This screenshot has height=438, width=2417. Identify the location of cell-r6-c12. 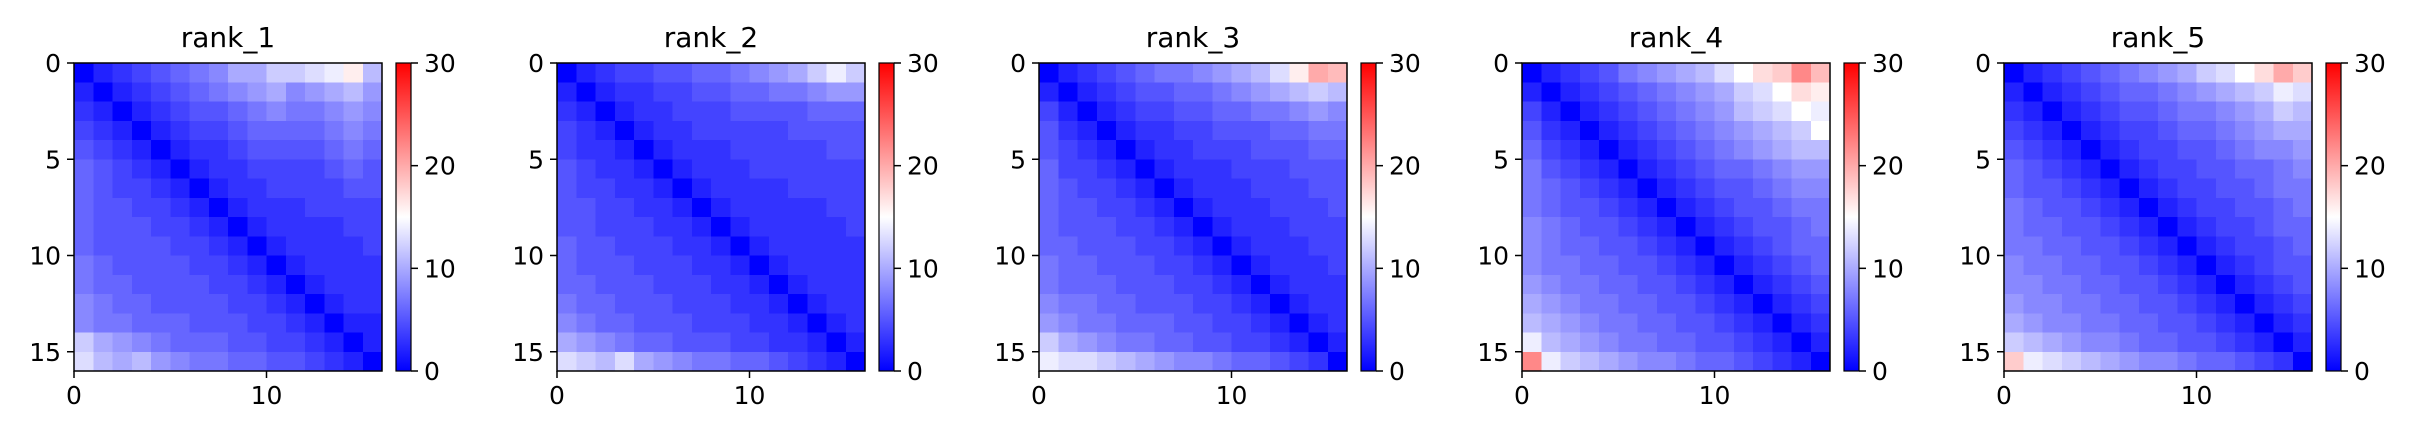
(1763, 188).